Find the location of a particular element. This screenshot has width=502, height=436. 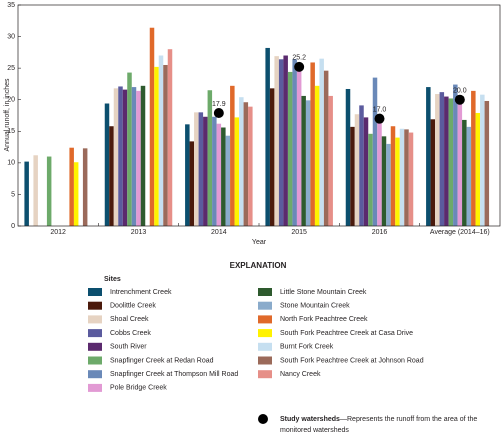

legend-label: Intrenchment Creek is located at coordinates (141, 292).